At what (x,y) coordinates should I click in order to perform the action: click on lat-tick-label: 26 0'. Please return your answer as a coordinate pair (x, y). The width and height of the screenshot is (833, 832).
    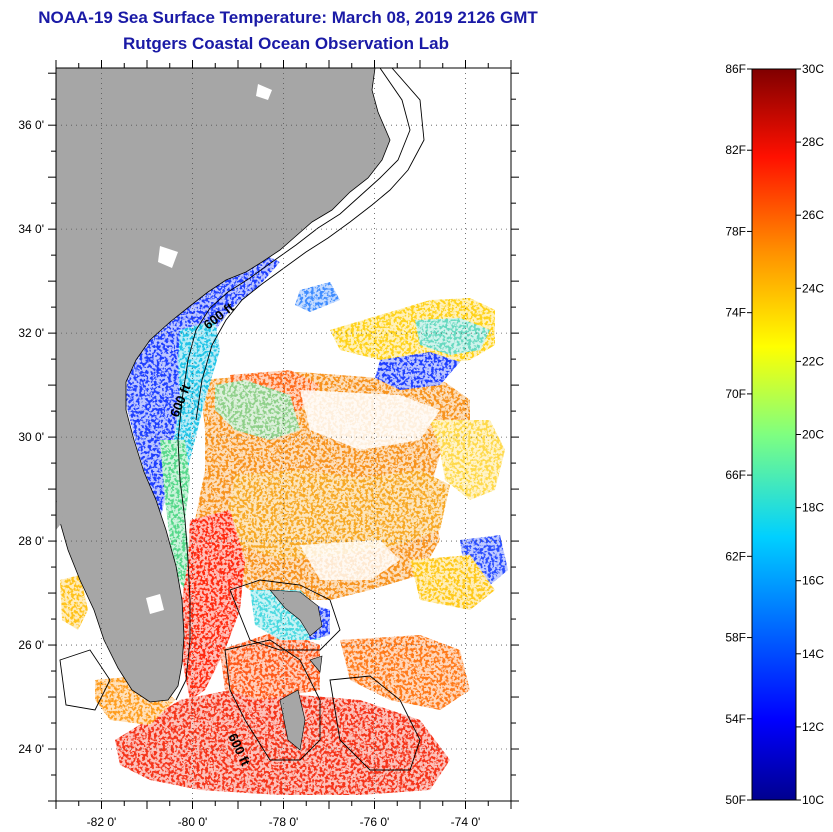
    Looking at the image, I should click on (31, 645).